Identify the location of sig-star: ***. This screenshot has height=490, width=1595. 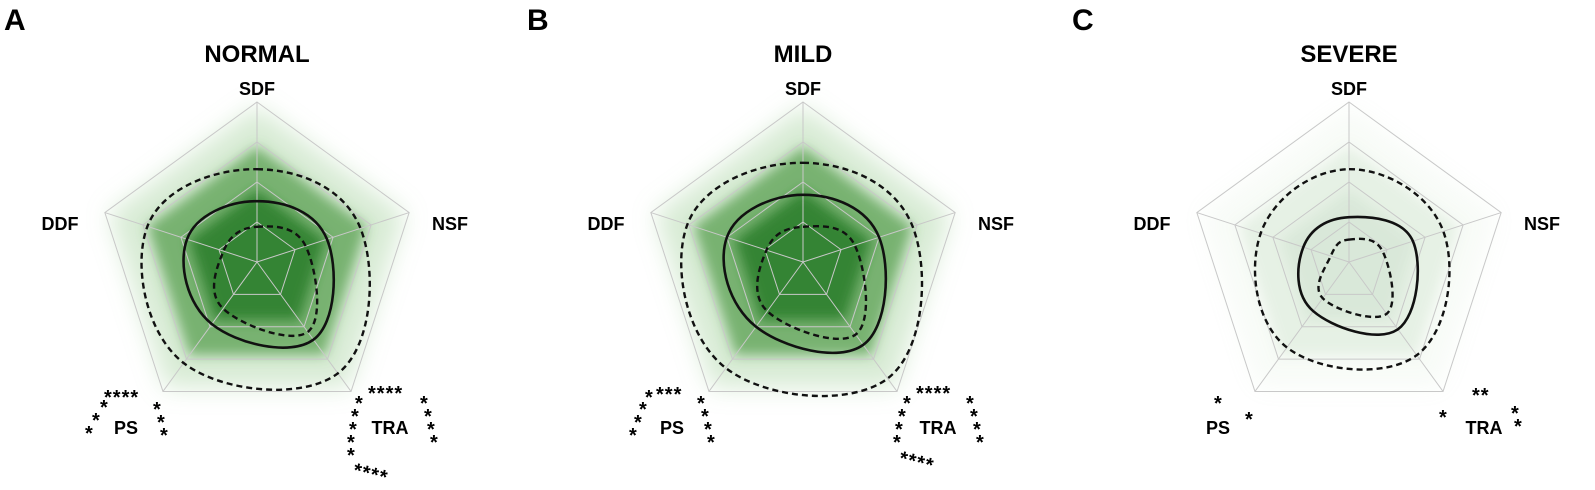
(669, 395).